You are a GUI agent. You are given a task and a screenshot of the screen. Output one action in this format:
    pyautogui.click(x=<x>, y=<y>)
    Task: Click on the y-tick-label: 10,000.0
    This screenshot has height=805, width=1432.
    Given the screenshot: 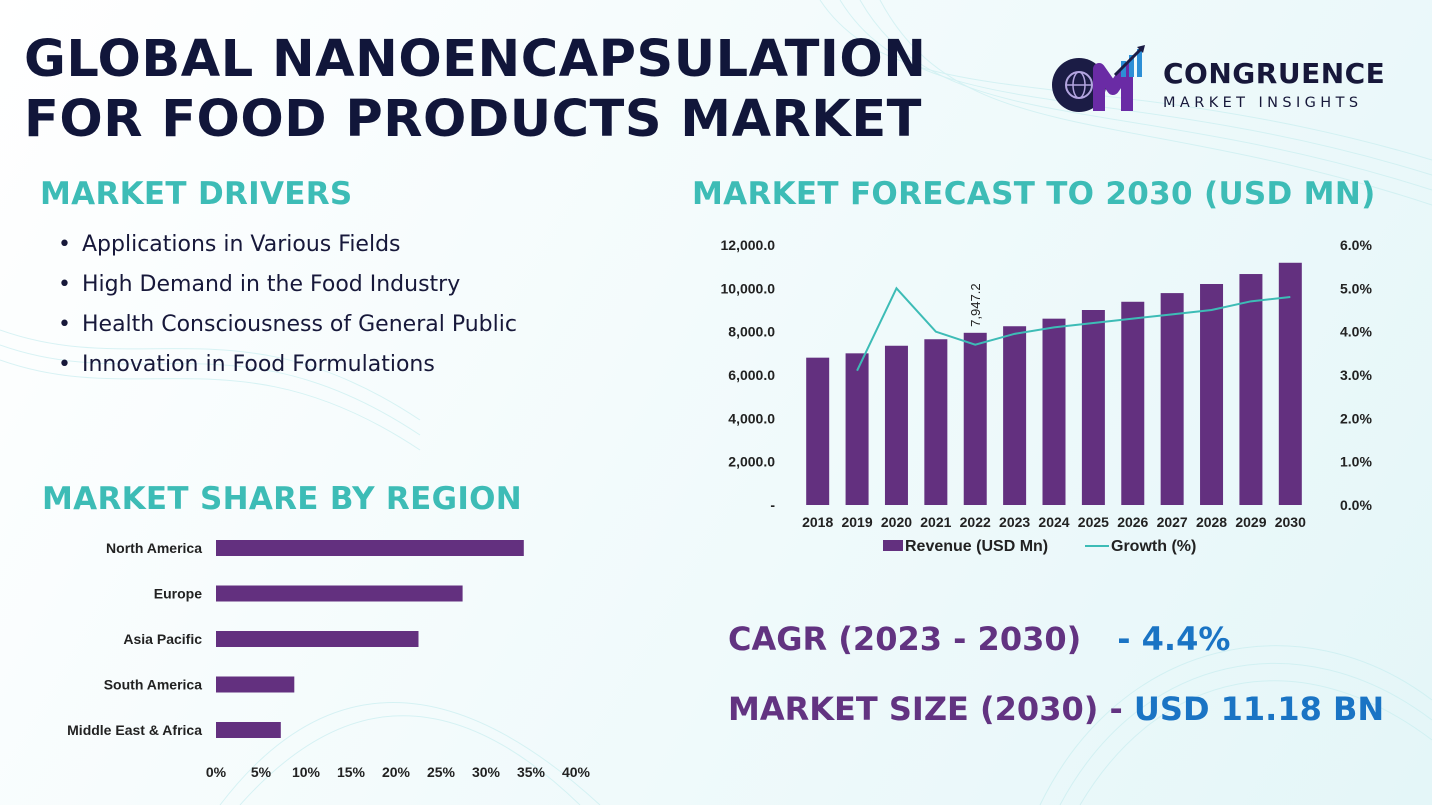 What is the action you would take?
    pyautogui.click(x=748, y=288)
    